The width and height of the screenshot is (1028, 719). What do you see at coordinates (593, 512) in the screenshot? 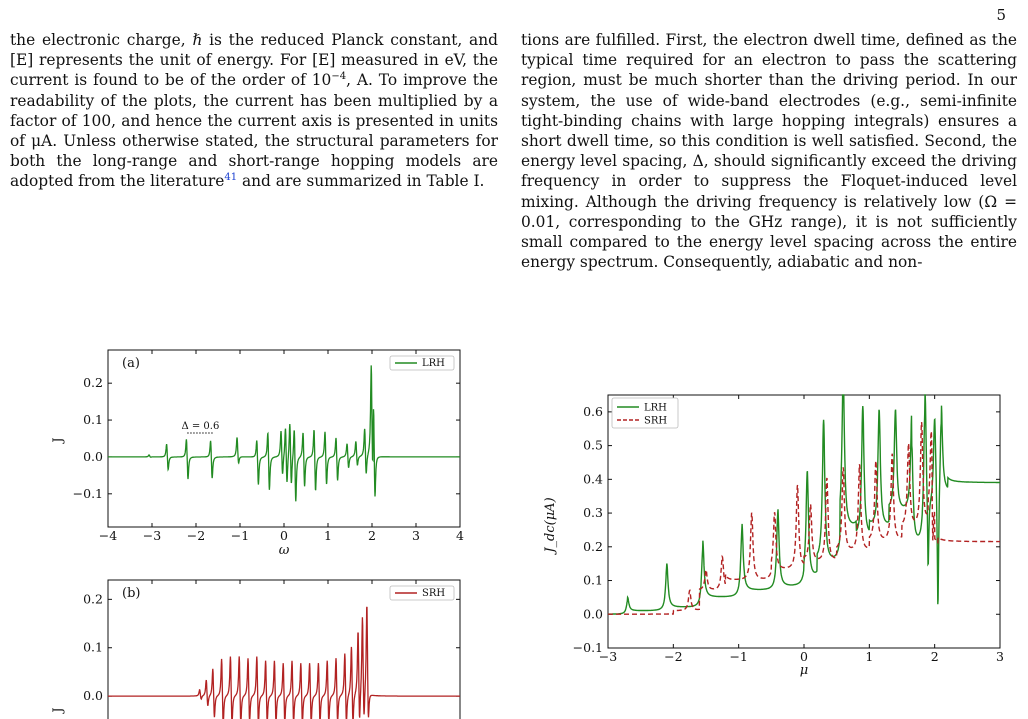
I see `y-tick-label: 0.3` at bounding box center [593, 512].